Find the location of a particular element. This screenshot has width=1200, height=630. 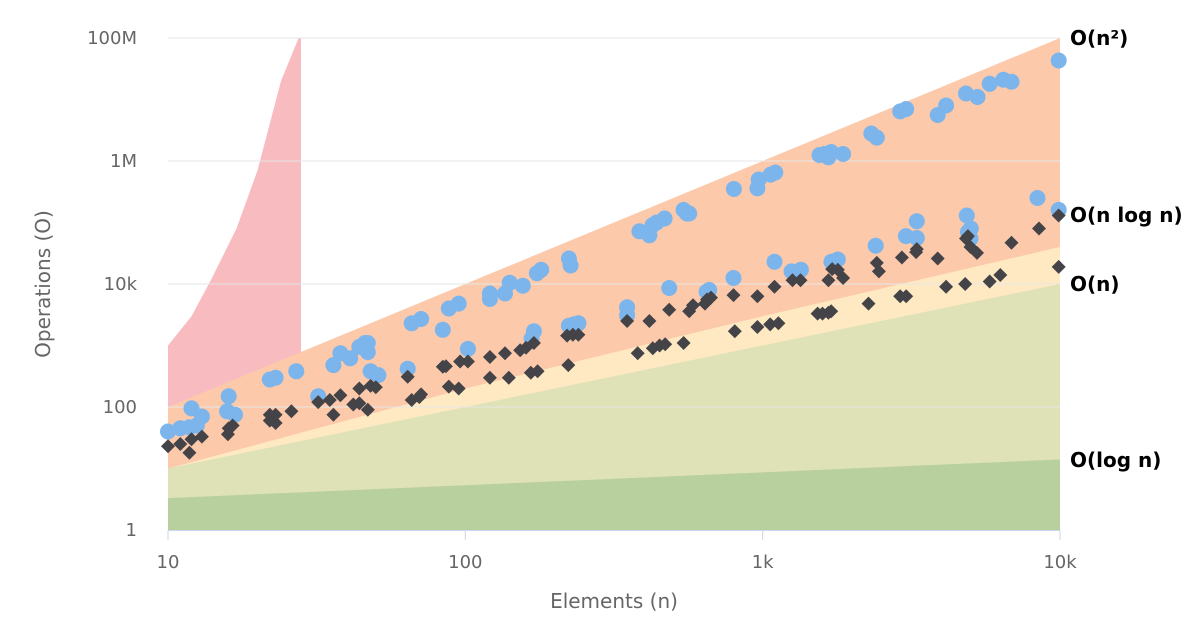

y-tick-label: 100 is located at coordinates (120, 407).